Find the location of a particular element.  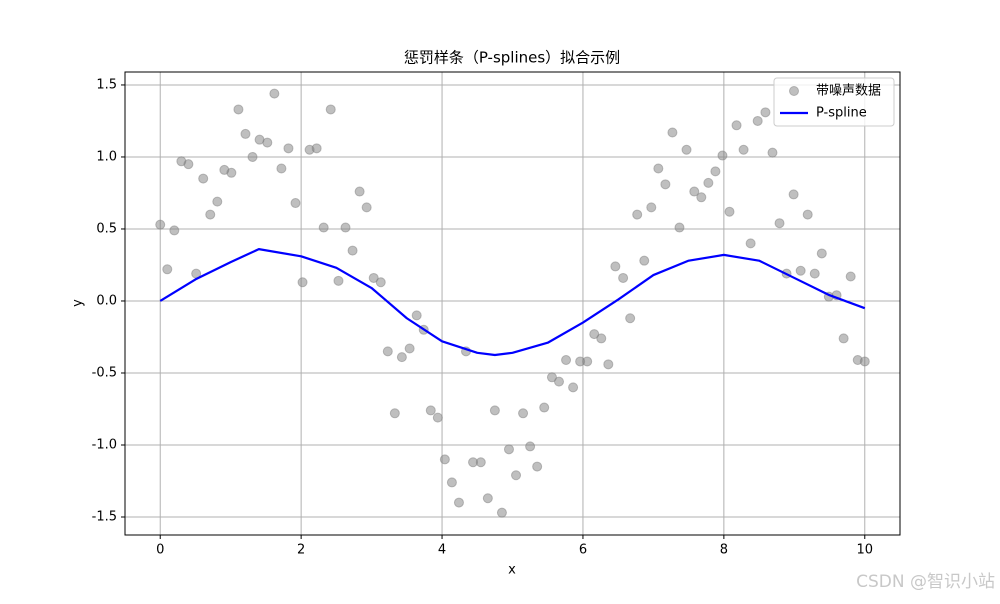

y-tick-label: 1.5 is located at coordinates (106, 84).